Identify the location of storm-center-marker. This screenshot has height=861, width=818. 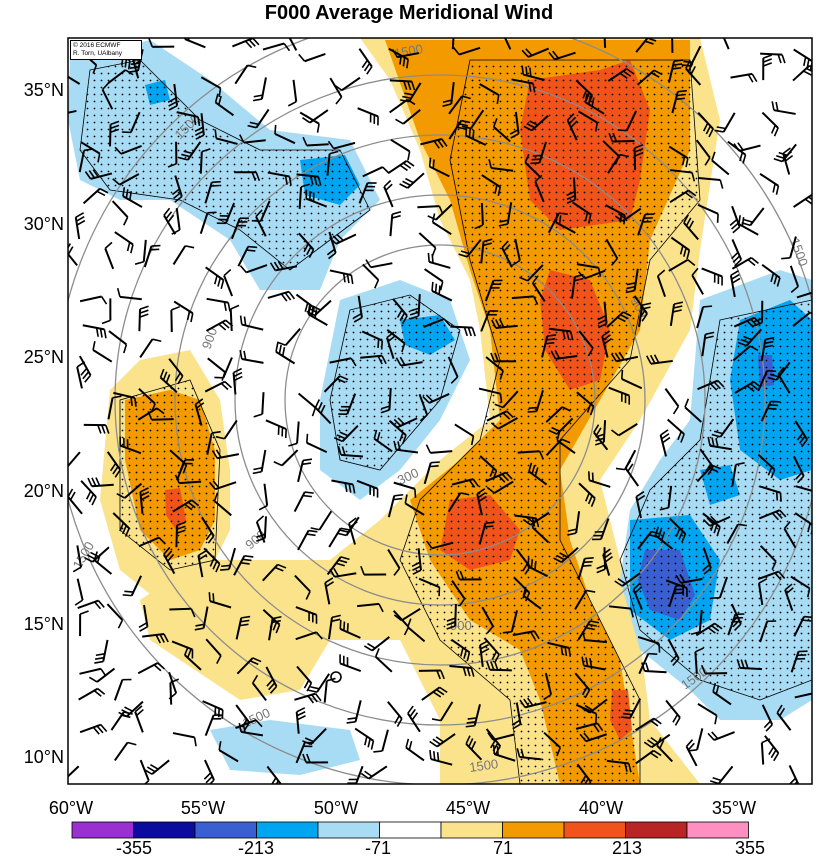
(336, 677).